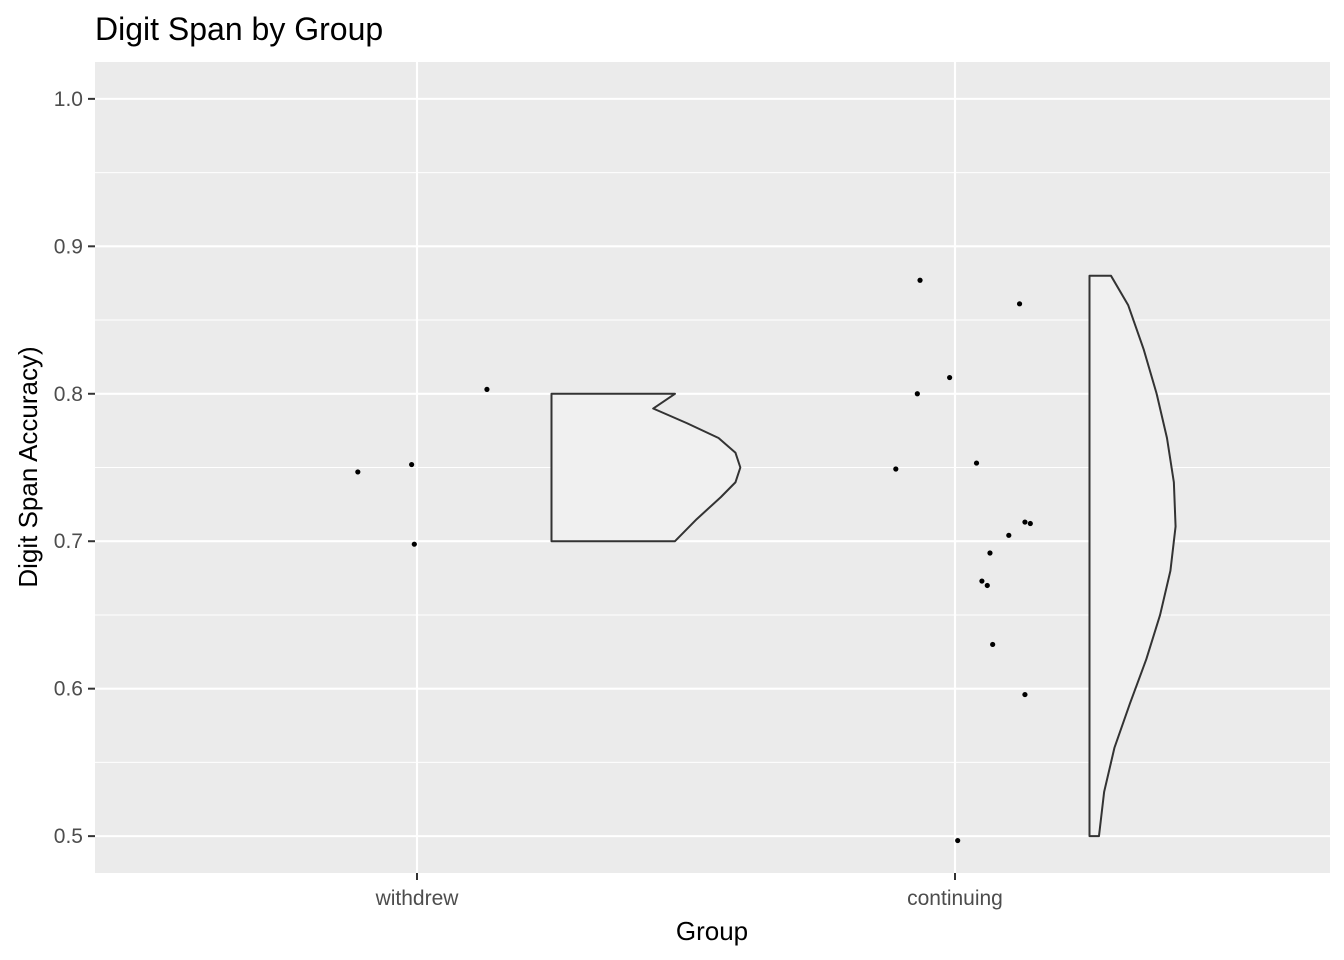 The image size is (1344, 960). I want to click on y-tick-label: 0.5, so click(68, 836).